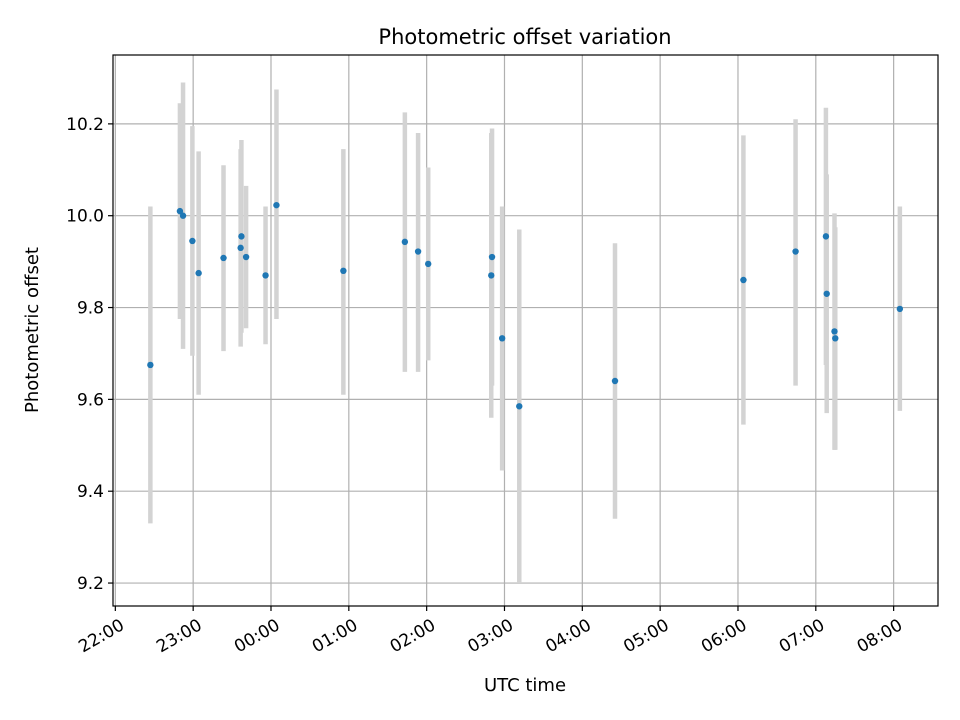 Image resolution: width=960 pixels, height=720 pixels. What do you see at coordinates (257, 636) in the screenshot?
I see `x-tick-label: 00:00` at bounding box center [257, 636].